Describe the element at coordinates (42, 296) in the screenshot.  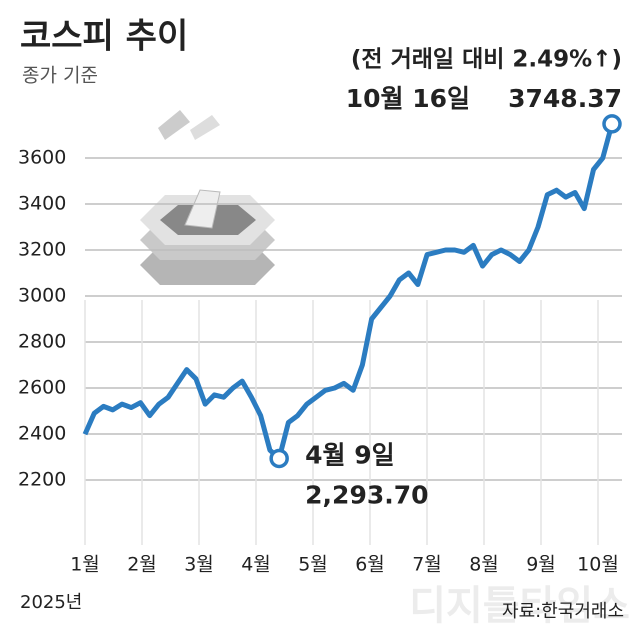
I see `y-tick-label: 3000` at that location.